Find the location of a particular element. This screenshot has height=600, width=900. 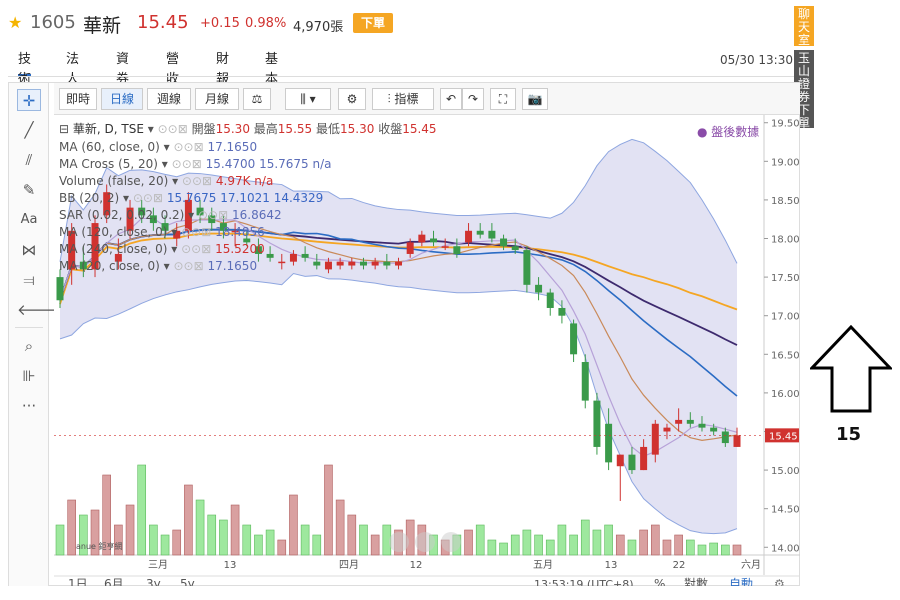

brush-icon: ✎ is located at coordinates (29, 190).